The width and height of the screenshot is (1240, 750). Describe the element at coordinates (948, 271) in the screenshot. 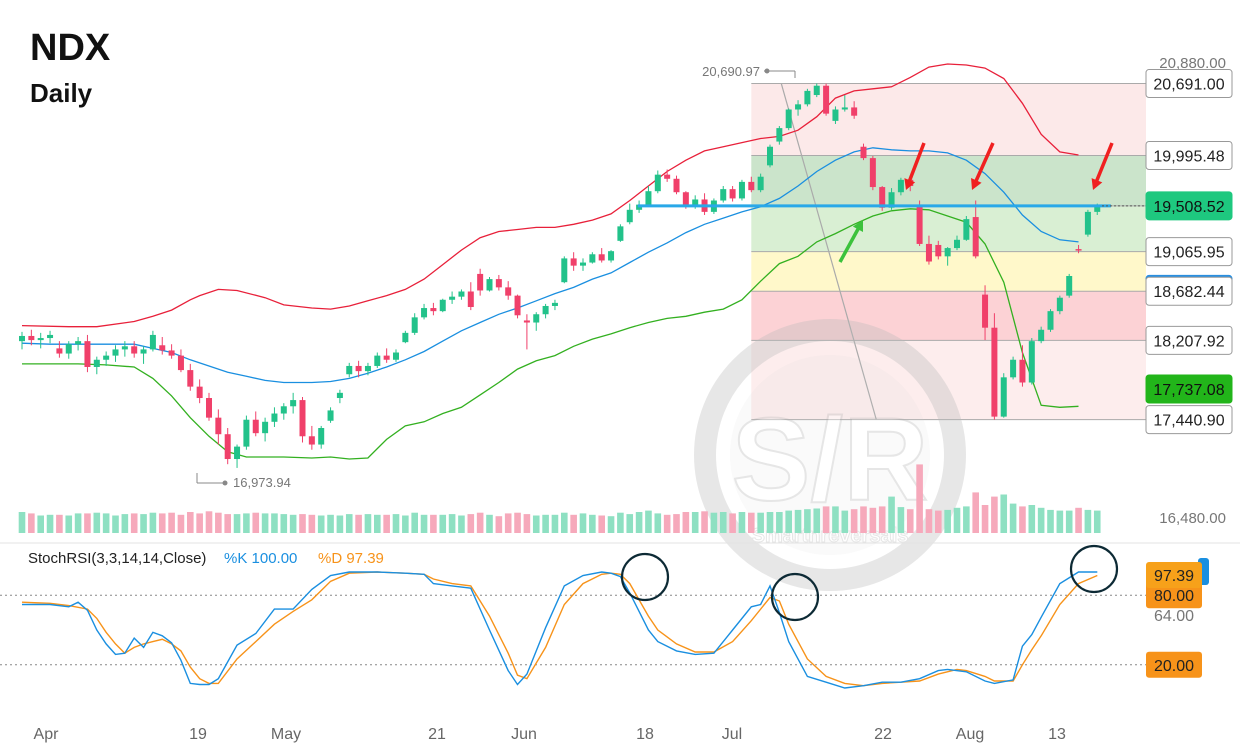

I see `fib-zone` at that location.